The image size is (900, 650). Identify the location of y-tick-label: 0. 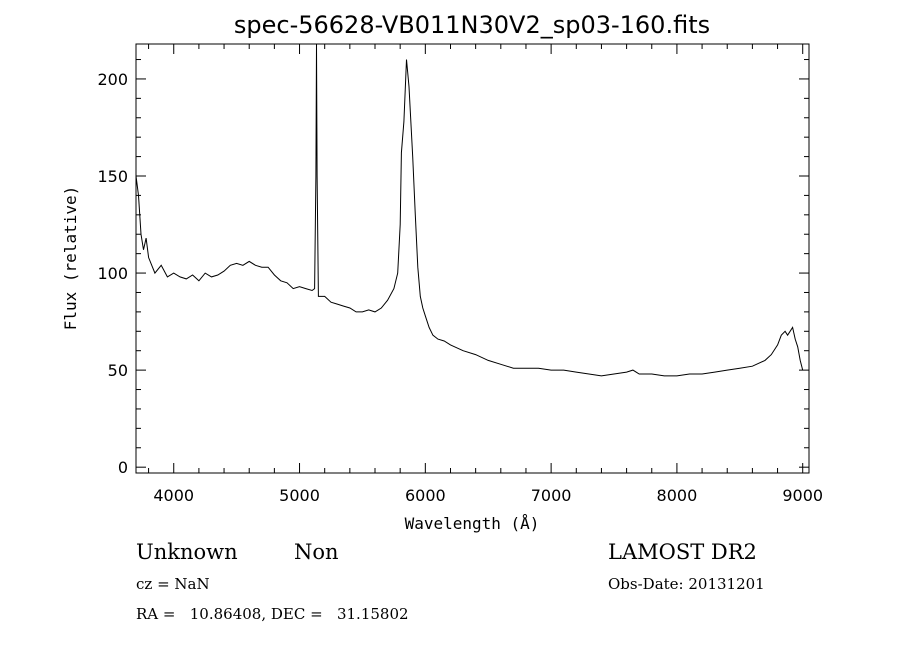
(123, 467).